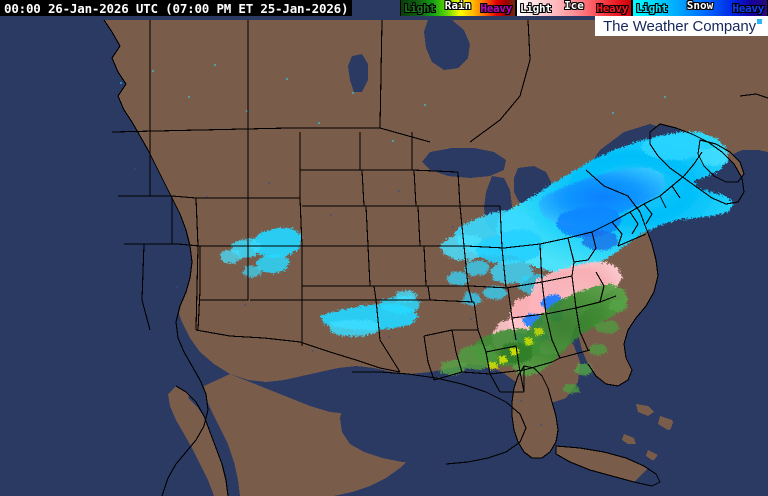 The height and width of the screenshot is (496, 768). What do you see at coordinates (612, 8) in the screenshot?
I see `ice-heavy-label: Heavy` at bounding box center [612, 8].